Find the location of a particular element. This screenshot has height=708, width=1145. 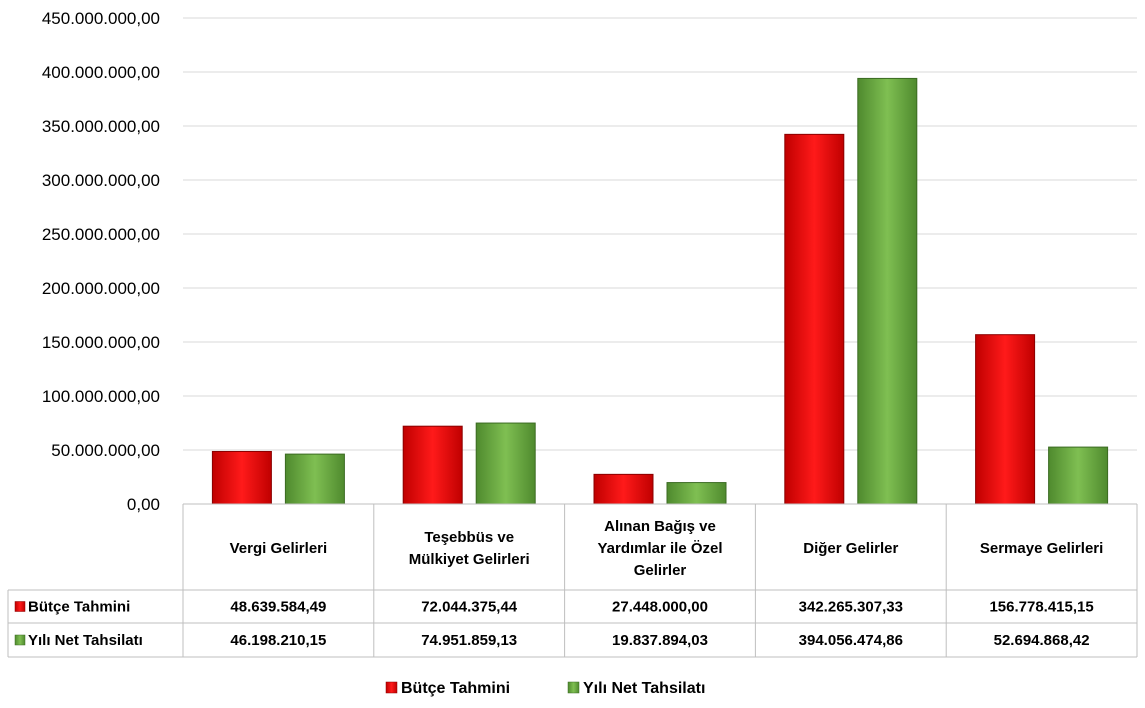

y-tick-label: 50.000.000,00 is located at coordinates (105, 450).